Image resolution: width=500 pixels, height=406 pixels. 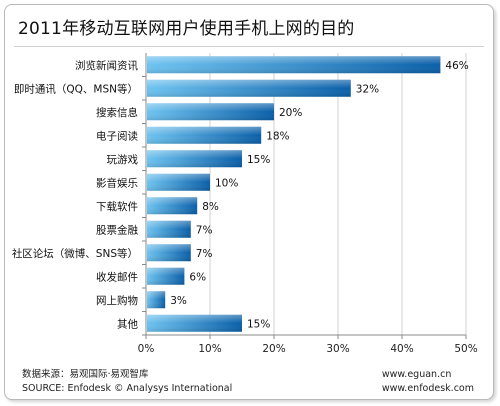 I want to click on category-label: 网上购物, so click(x=117, y=300).